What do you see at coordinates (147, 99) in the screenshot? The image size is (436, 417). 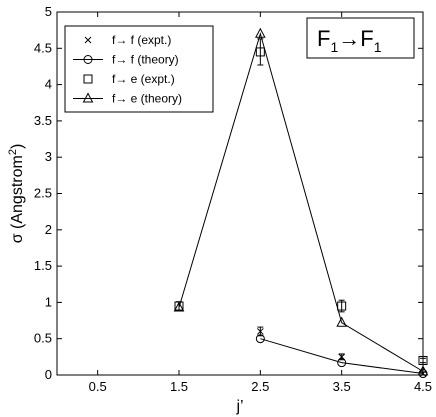 I see `legend-label: f→ e (theory)` at bounding box center [147, 99].